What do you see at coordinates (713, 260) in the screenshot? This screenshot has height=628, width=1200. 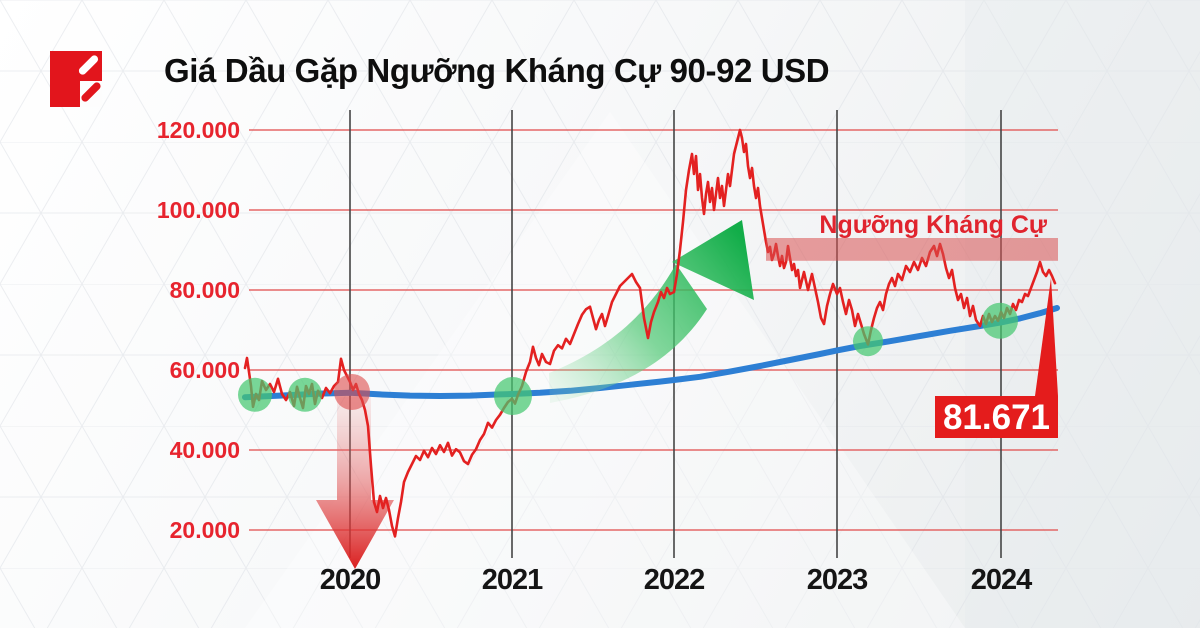 I see `rally-up-arrow-icon` at bounding box center [713, 260].